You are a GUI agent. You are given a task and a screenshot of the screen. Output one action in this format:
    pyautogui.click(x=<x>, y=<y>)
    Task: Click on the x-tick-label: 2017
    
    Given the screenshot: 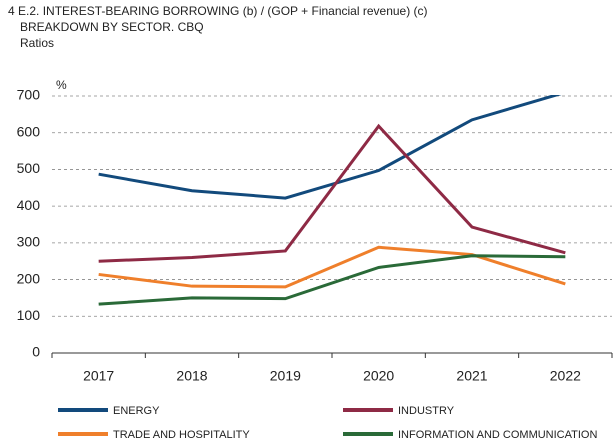 What is the action you would take?
    pyautogui.click(x=98, y=376)
    